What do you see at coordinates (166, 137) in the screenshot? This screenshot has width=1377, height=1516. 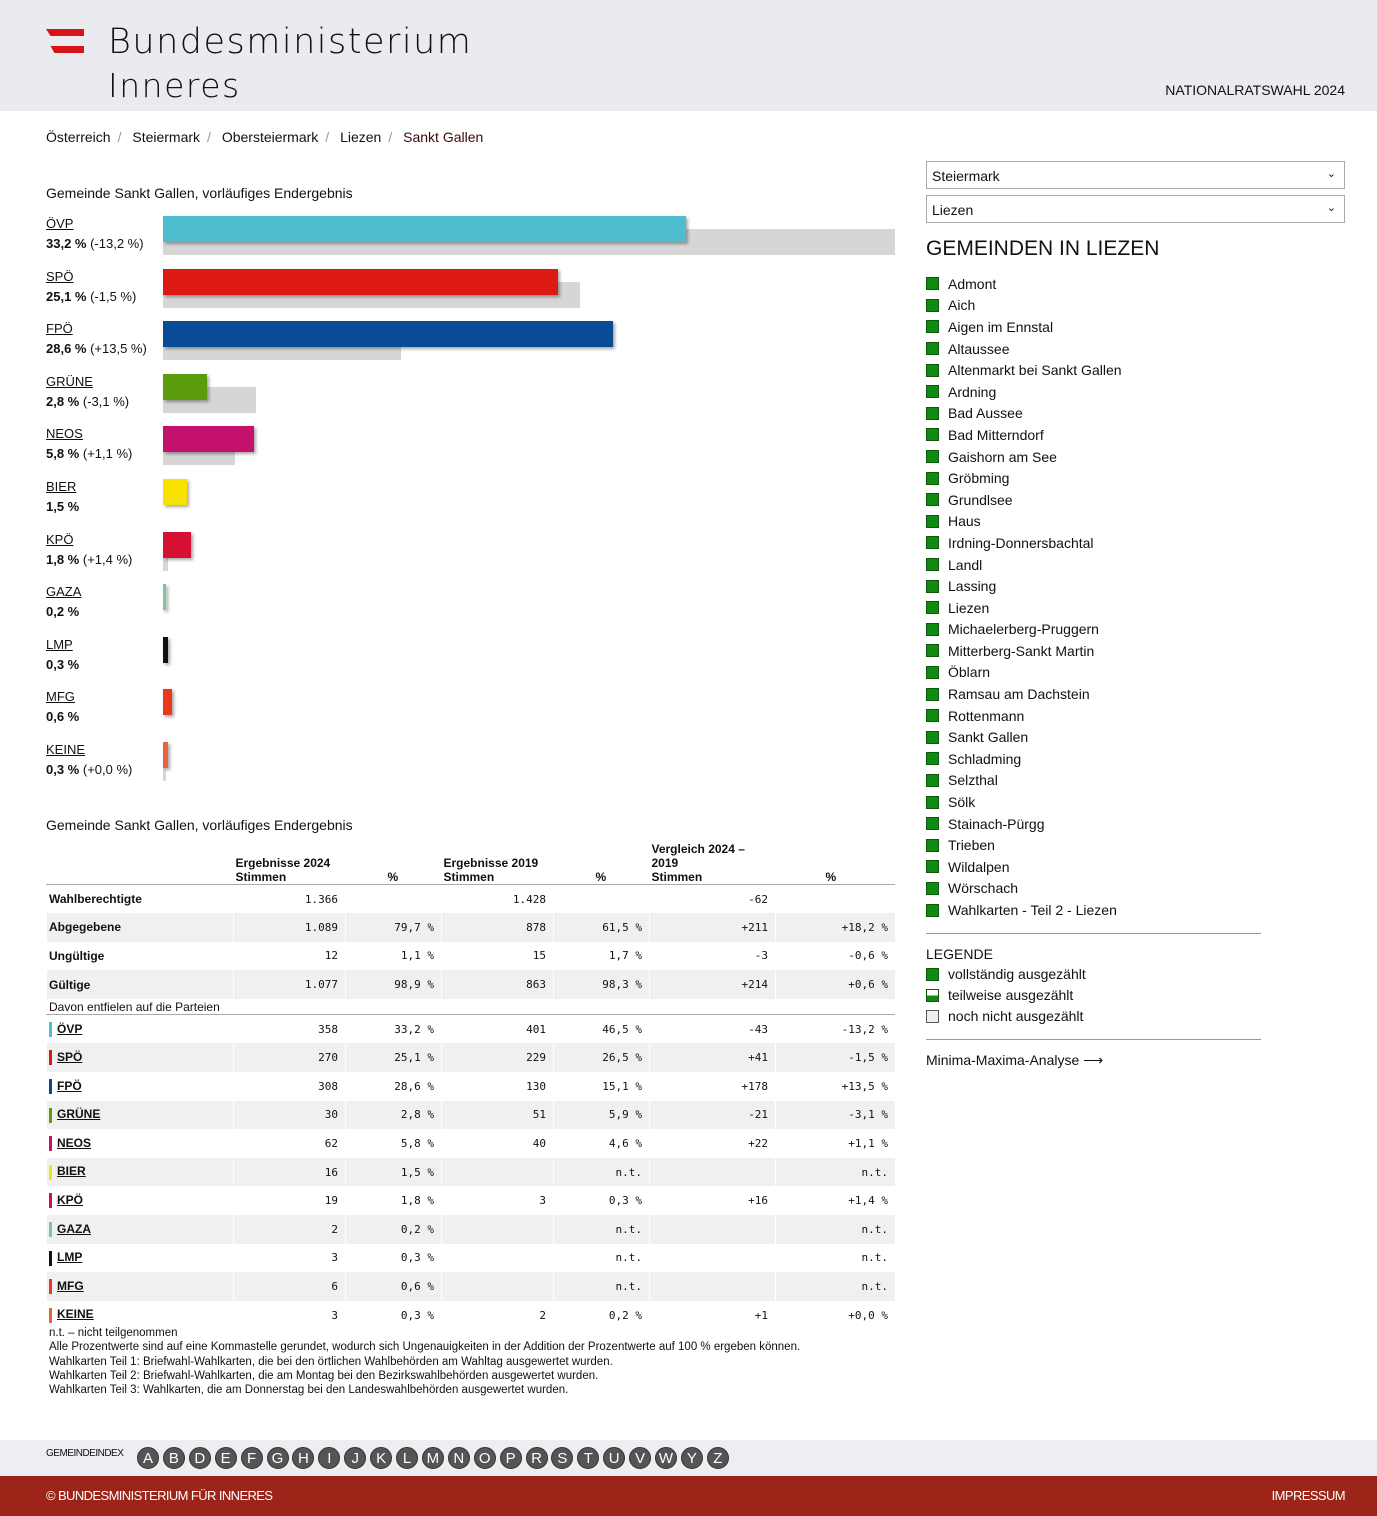 I see `breadcrumb-steiermark: Steiermark` at bounding box center [166, 137].